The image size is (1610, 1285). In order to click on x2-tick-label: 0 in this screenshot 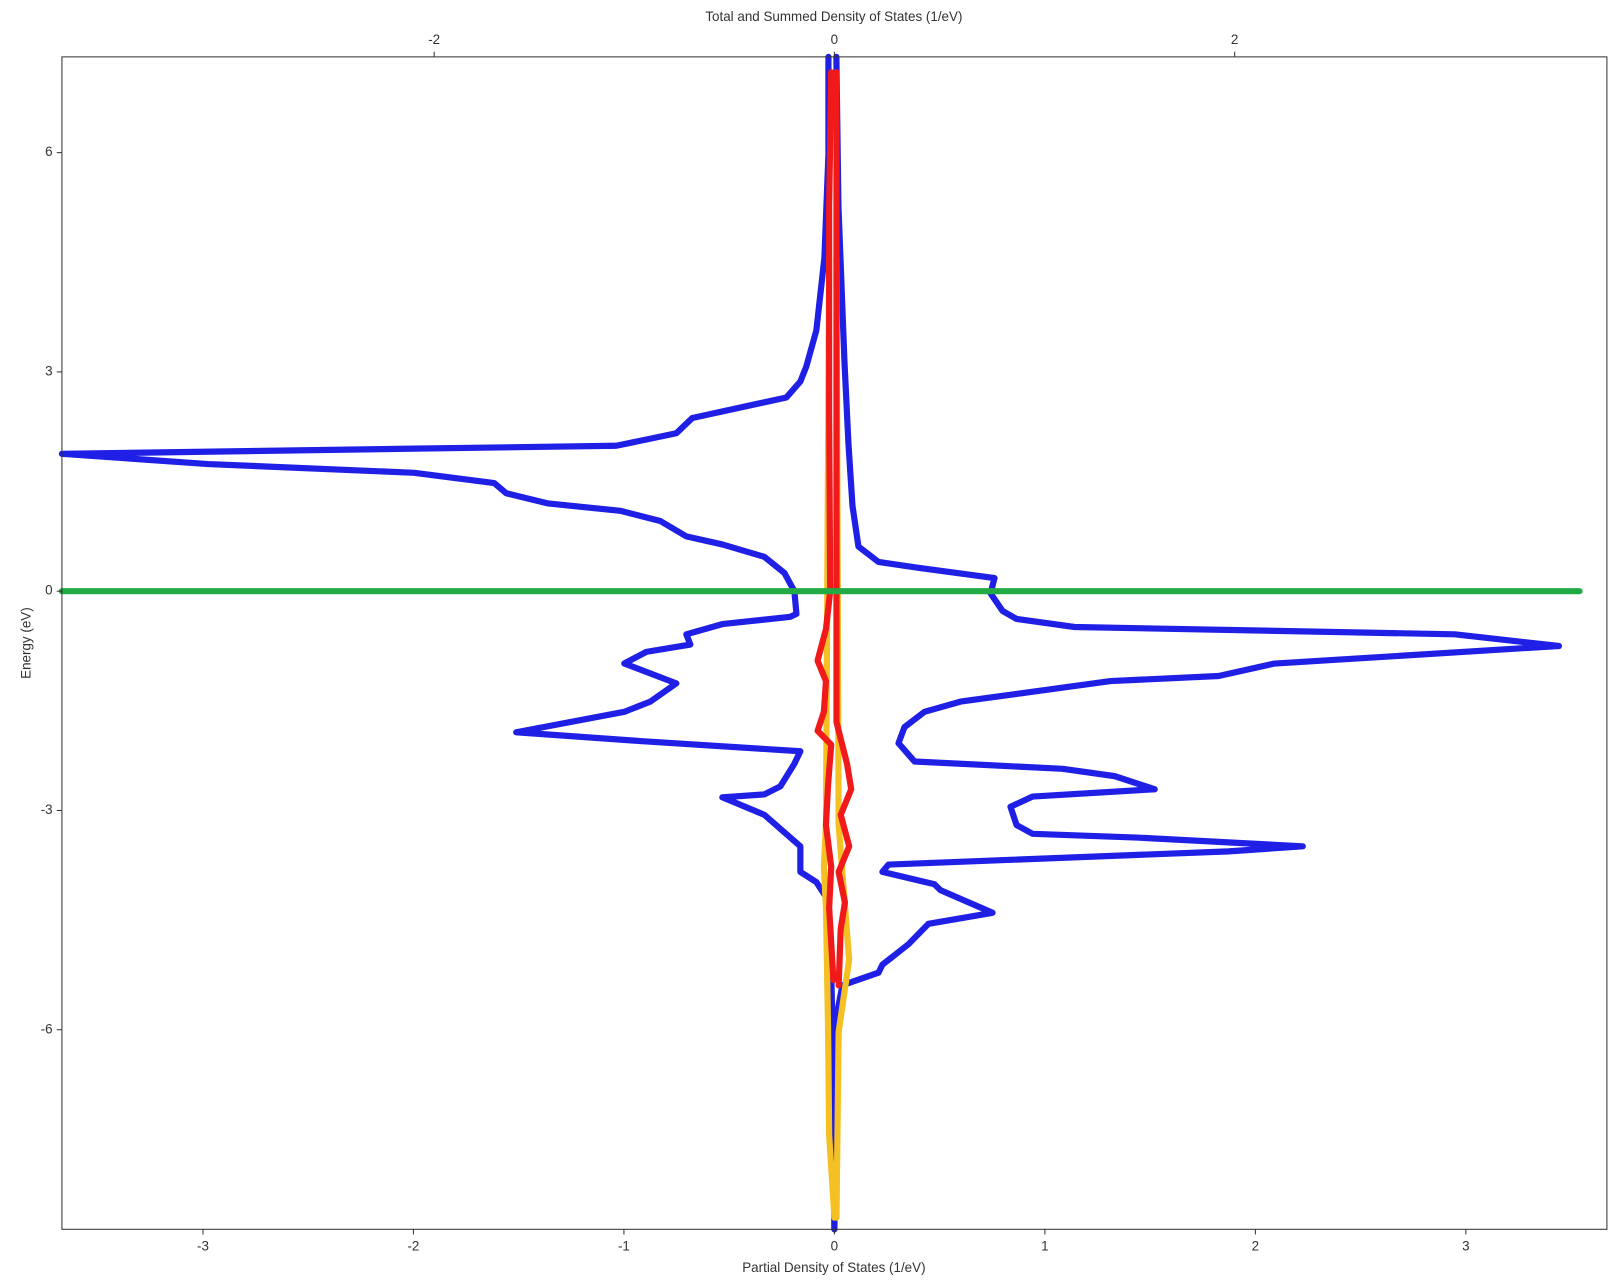, I will do `click(834, 39)`.